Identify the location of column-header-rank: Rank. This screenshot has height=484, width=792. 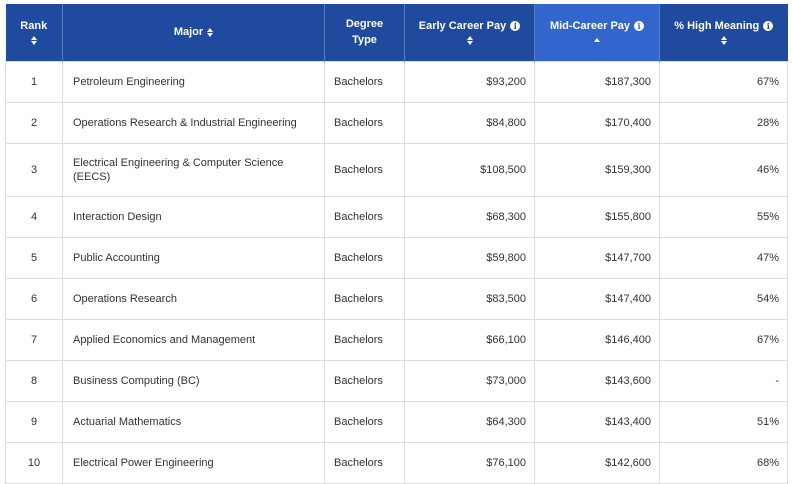
(34, 32).